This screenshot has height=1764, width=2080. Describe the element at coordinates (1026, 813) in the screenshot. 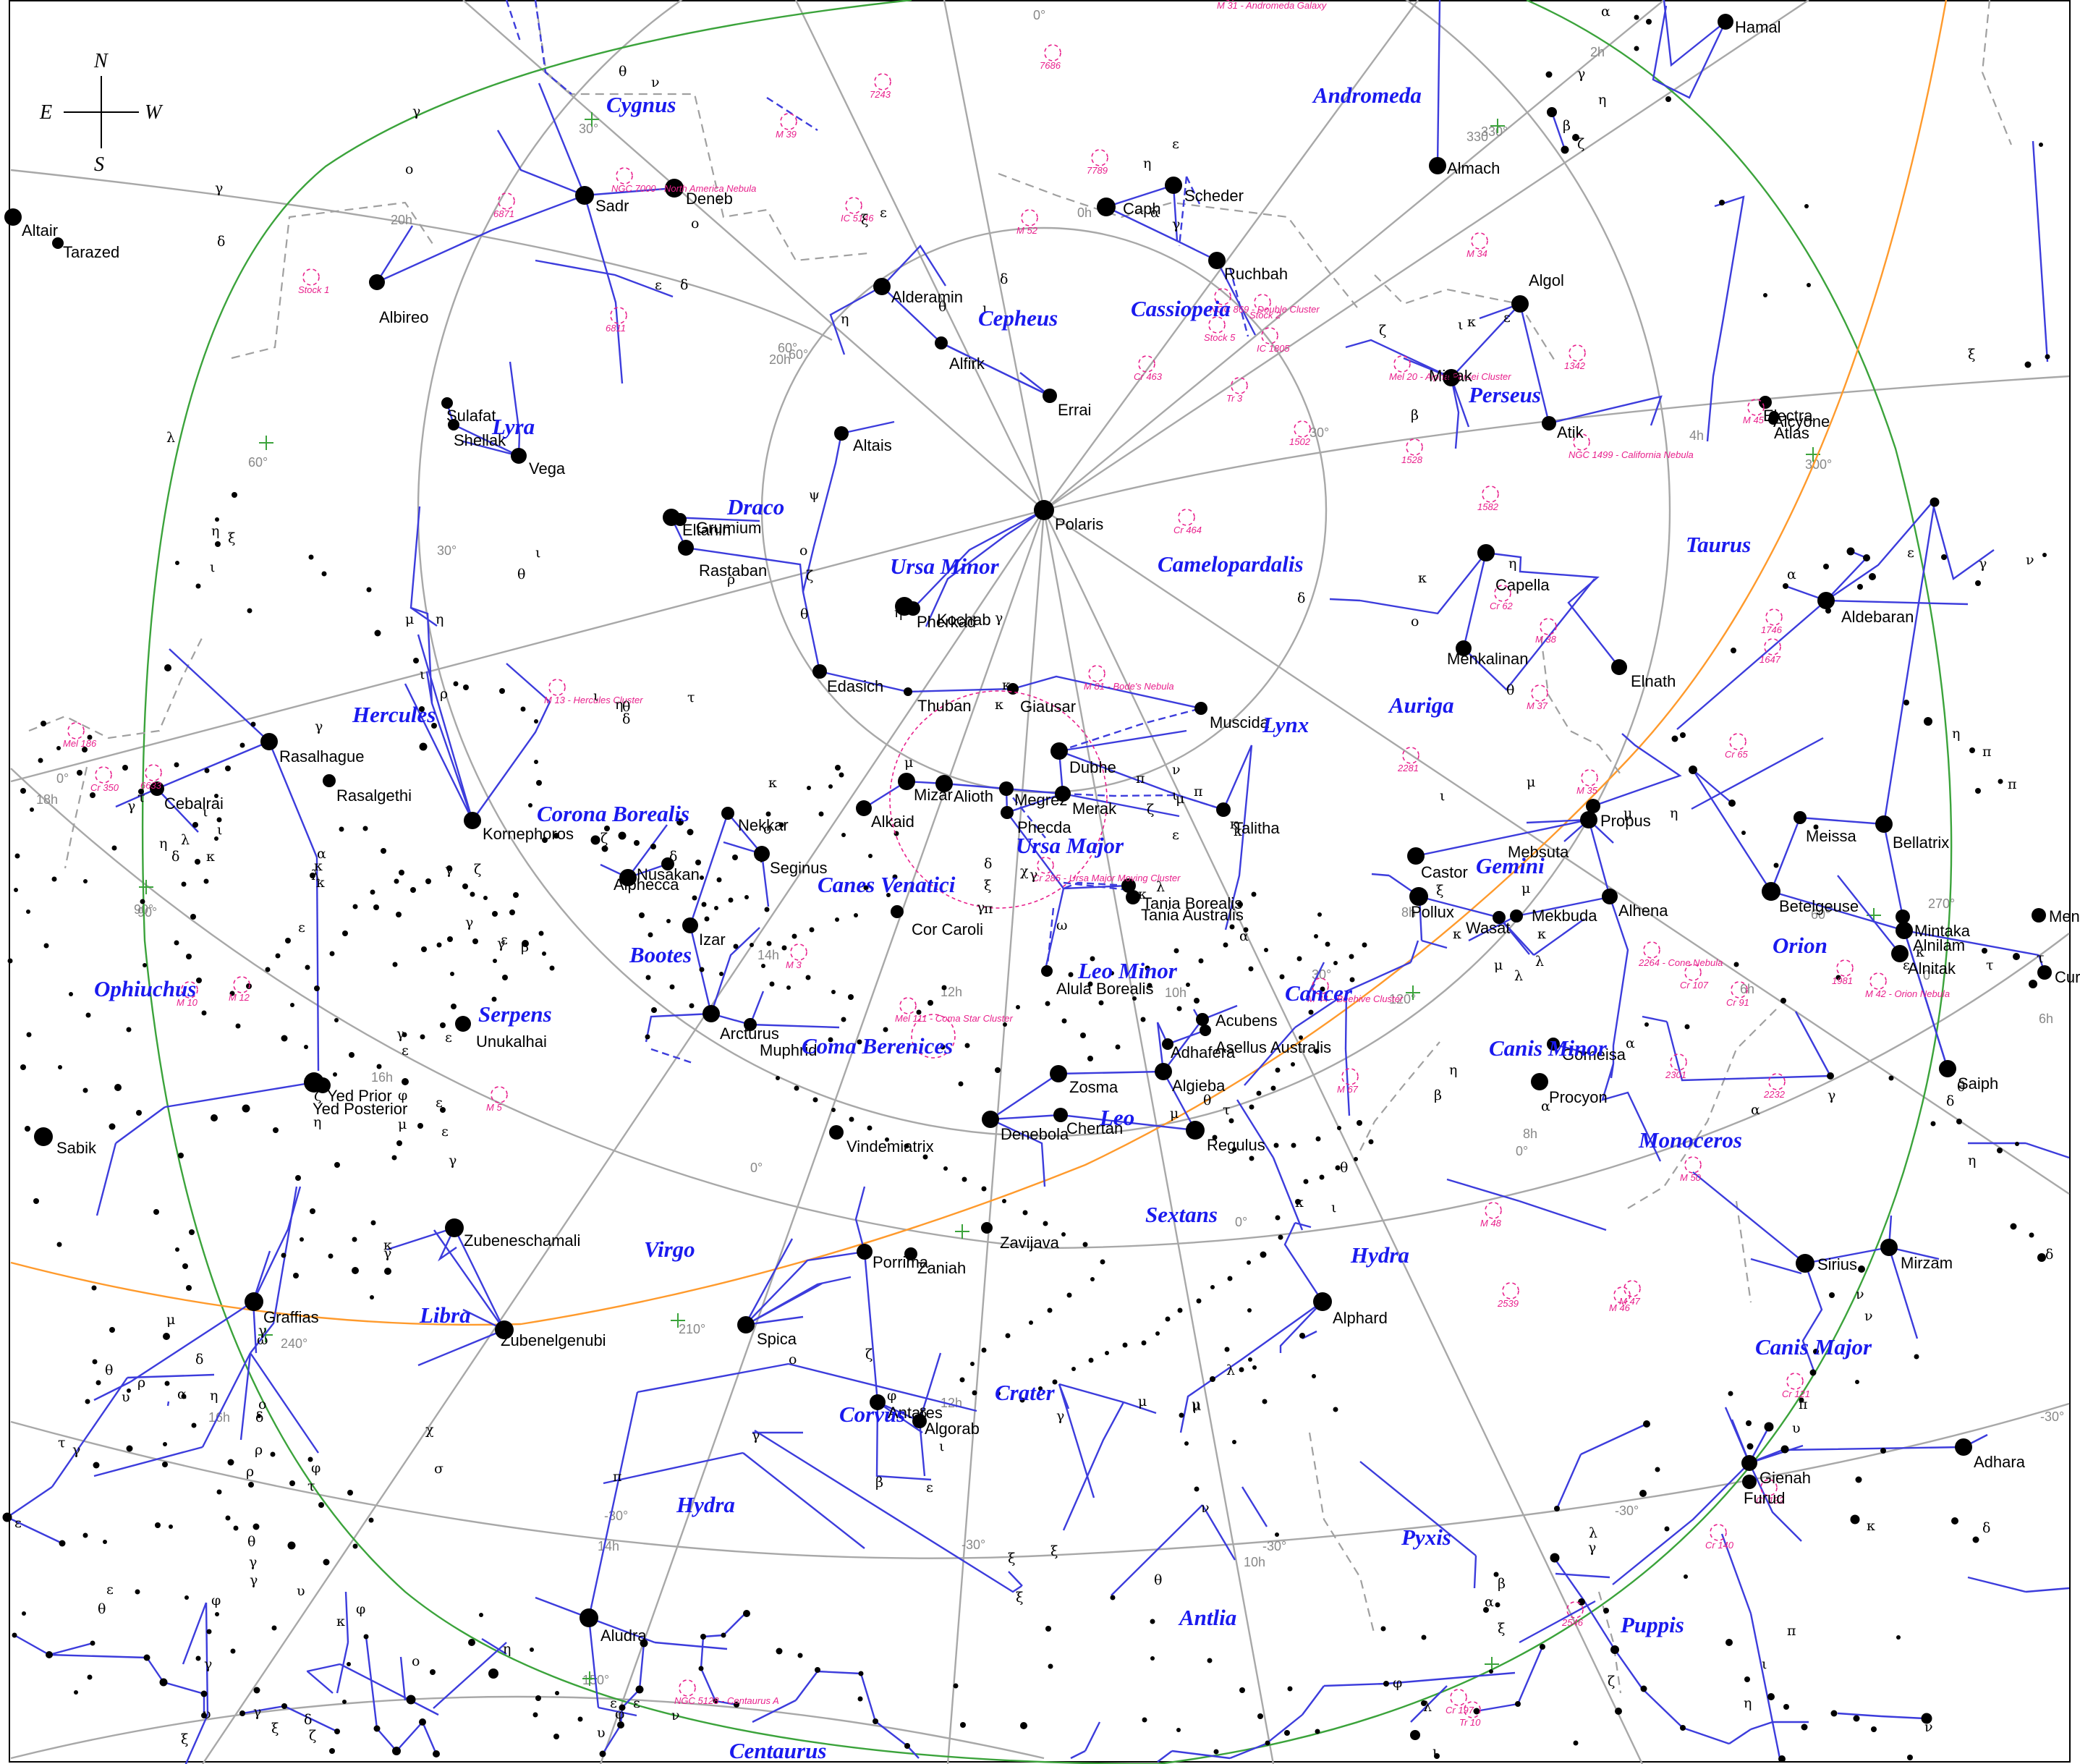

I see `constellation-line-dashed` at that location.